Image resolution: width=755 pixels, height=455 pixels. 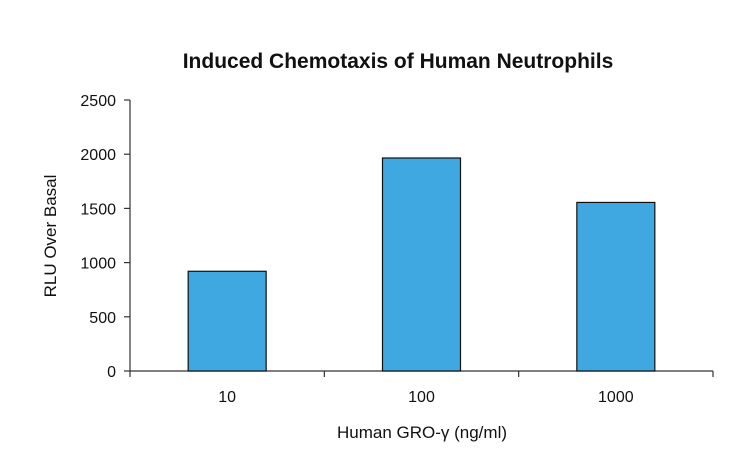 I want to click on x-tick-label: 1000, so click(x=616, y=397).